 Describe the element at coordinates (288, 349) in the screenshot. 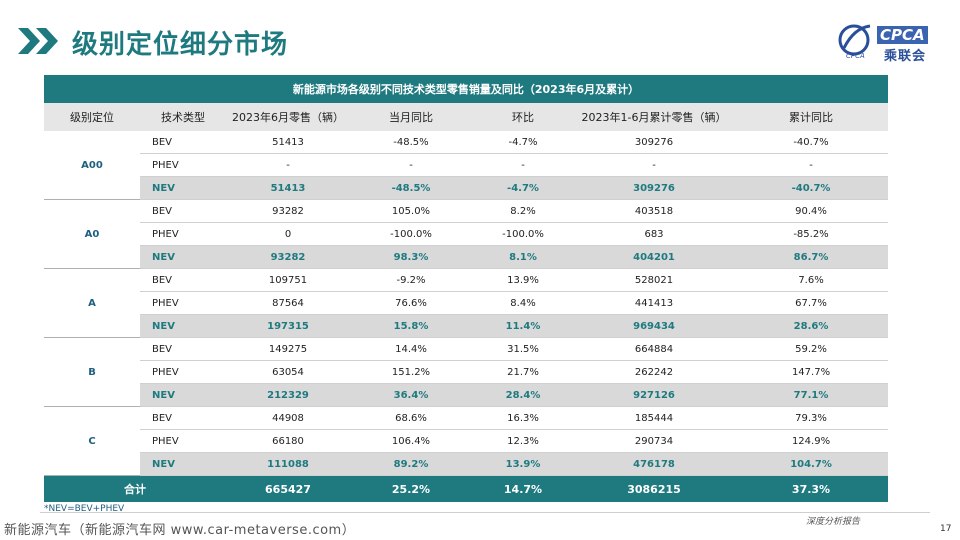

I see `jun-cell: 149275` at that location.